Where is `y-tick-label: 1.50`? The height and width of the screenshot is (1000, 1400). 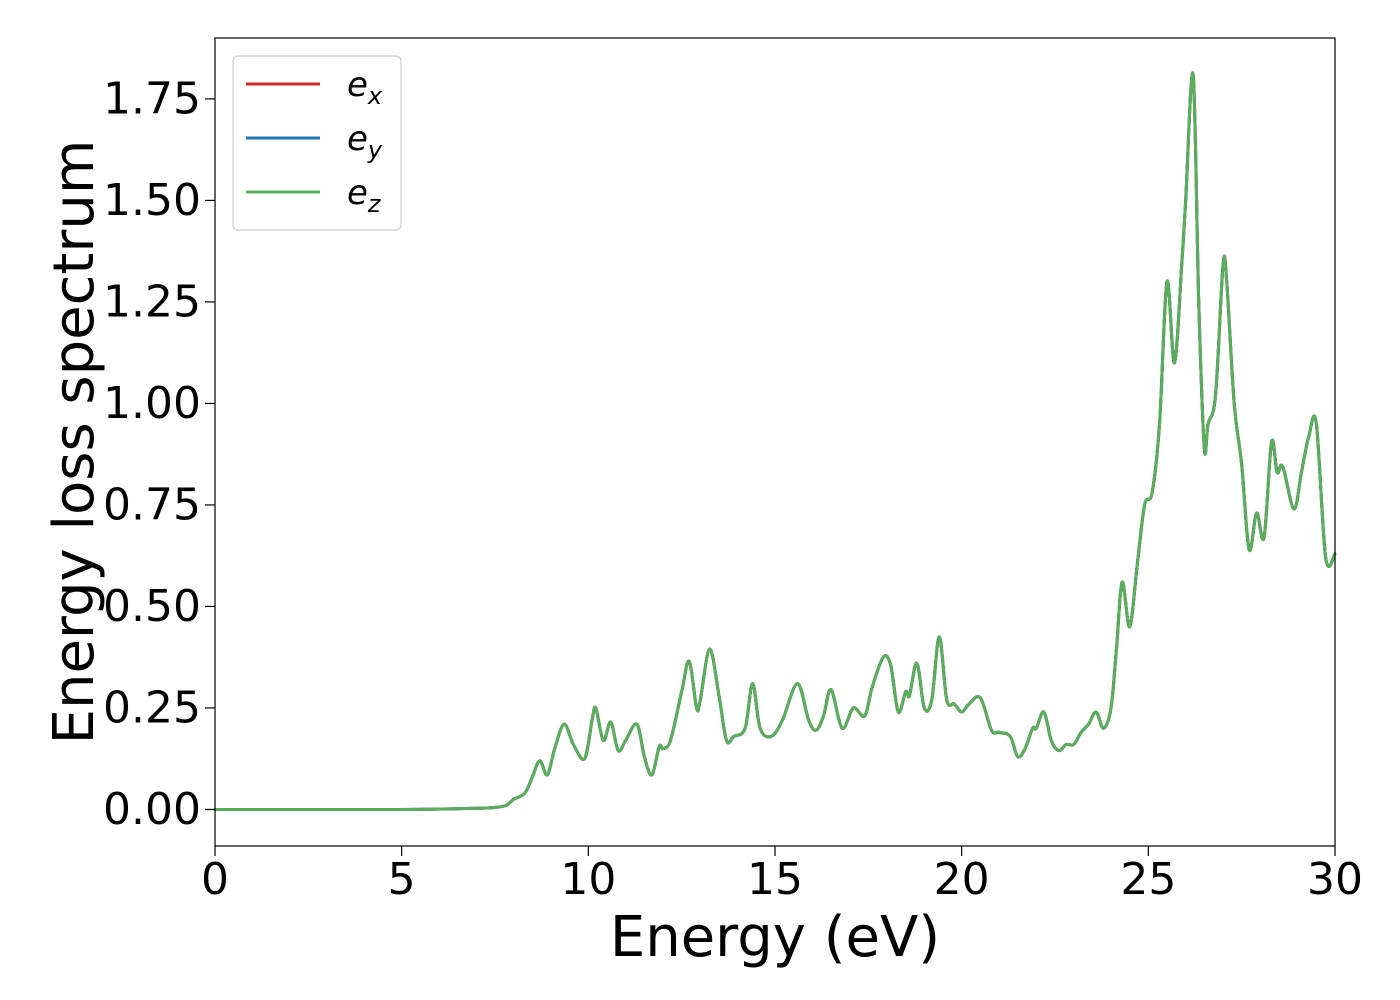 y-tick-label: 1.50 is located at coordinates (152, 200).